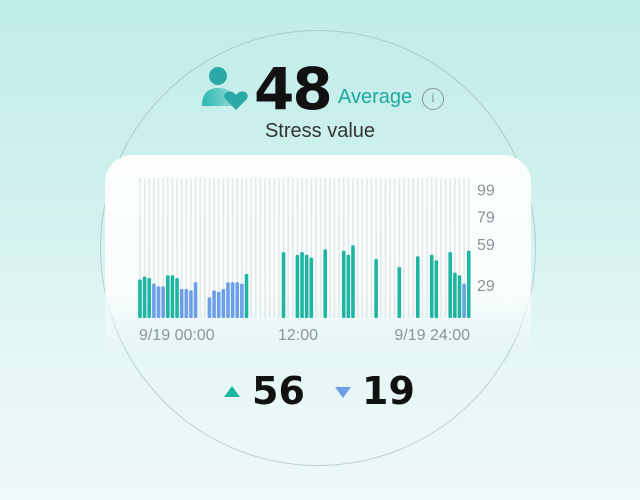 The width and height of the screenshot is (640, 500). What do you see at coordinates (343, 392) in the screenshot?
I see `triangle-down-icon` at bounding box center [343, 392].